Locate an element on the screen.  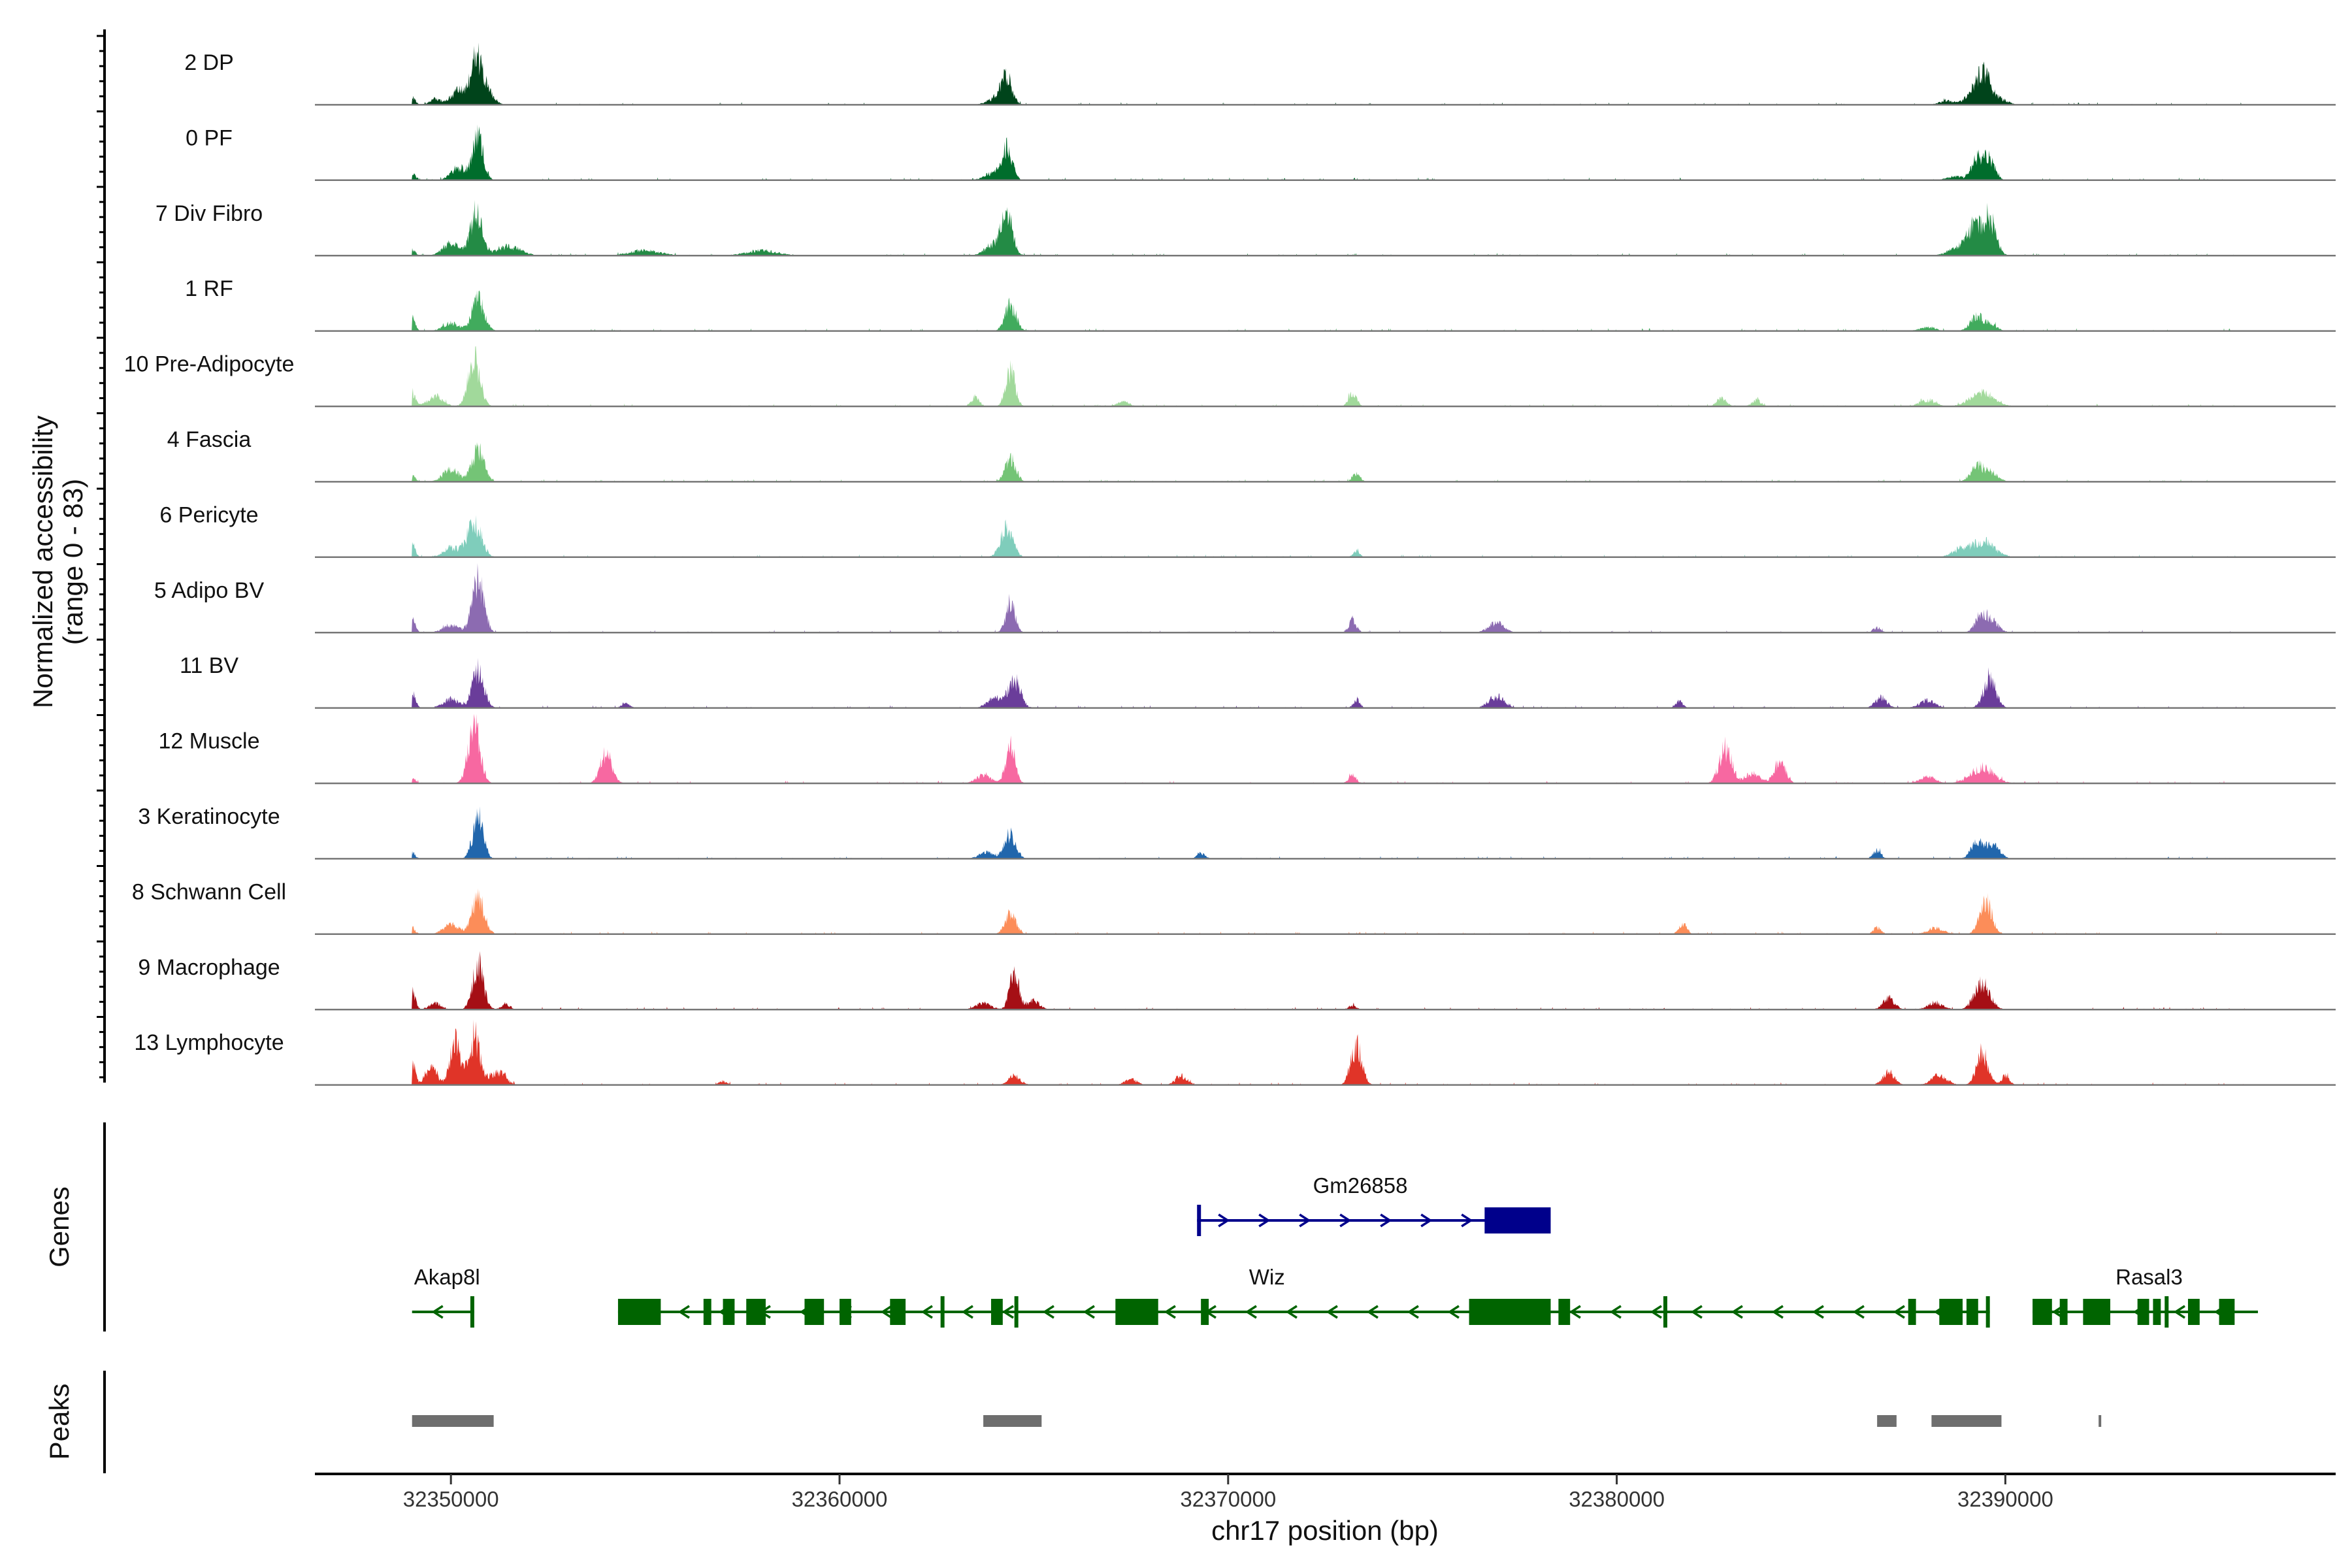
track-8-schwann-cell: 8 Schwann Cell is located at coordinates (1234, 907).